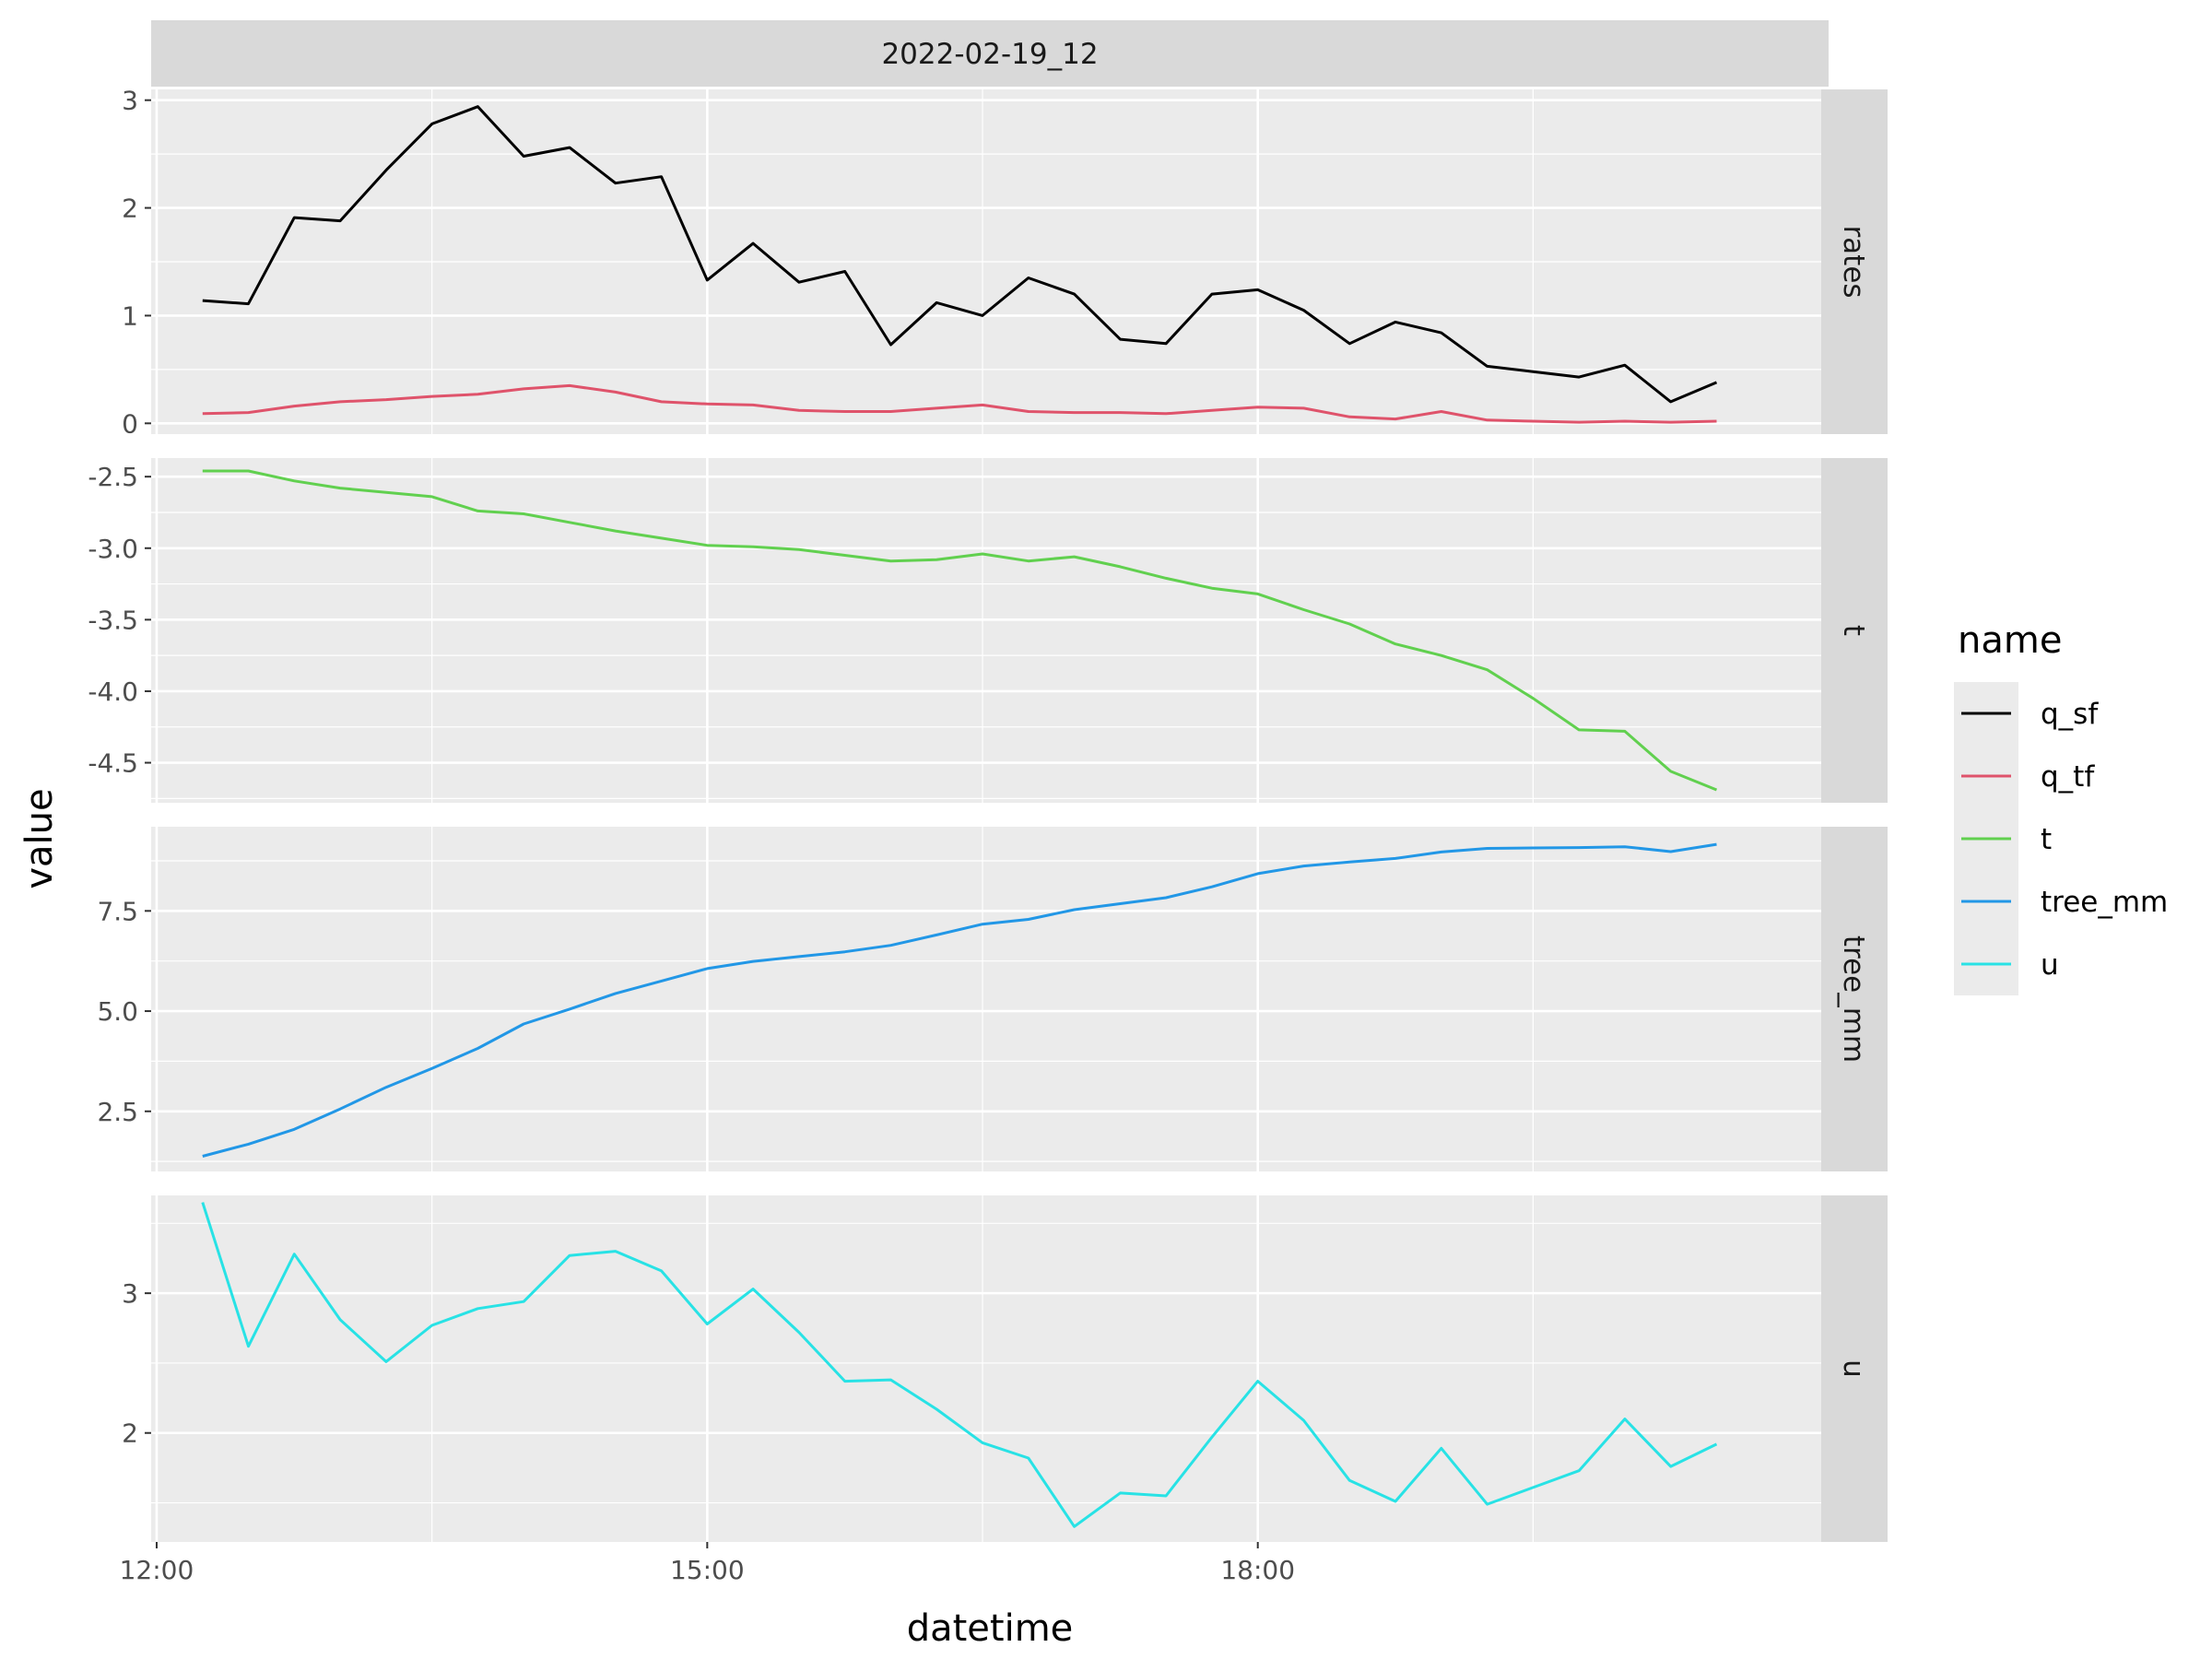 The image size is (2212, 1659). I want to click on series-line-q_tf, so click(959, 403).